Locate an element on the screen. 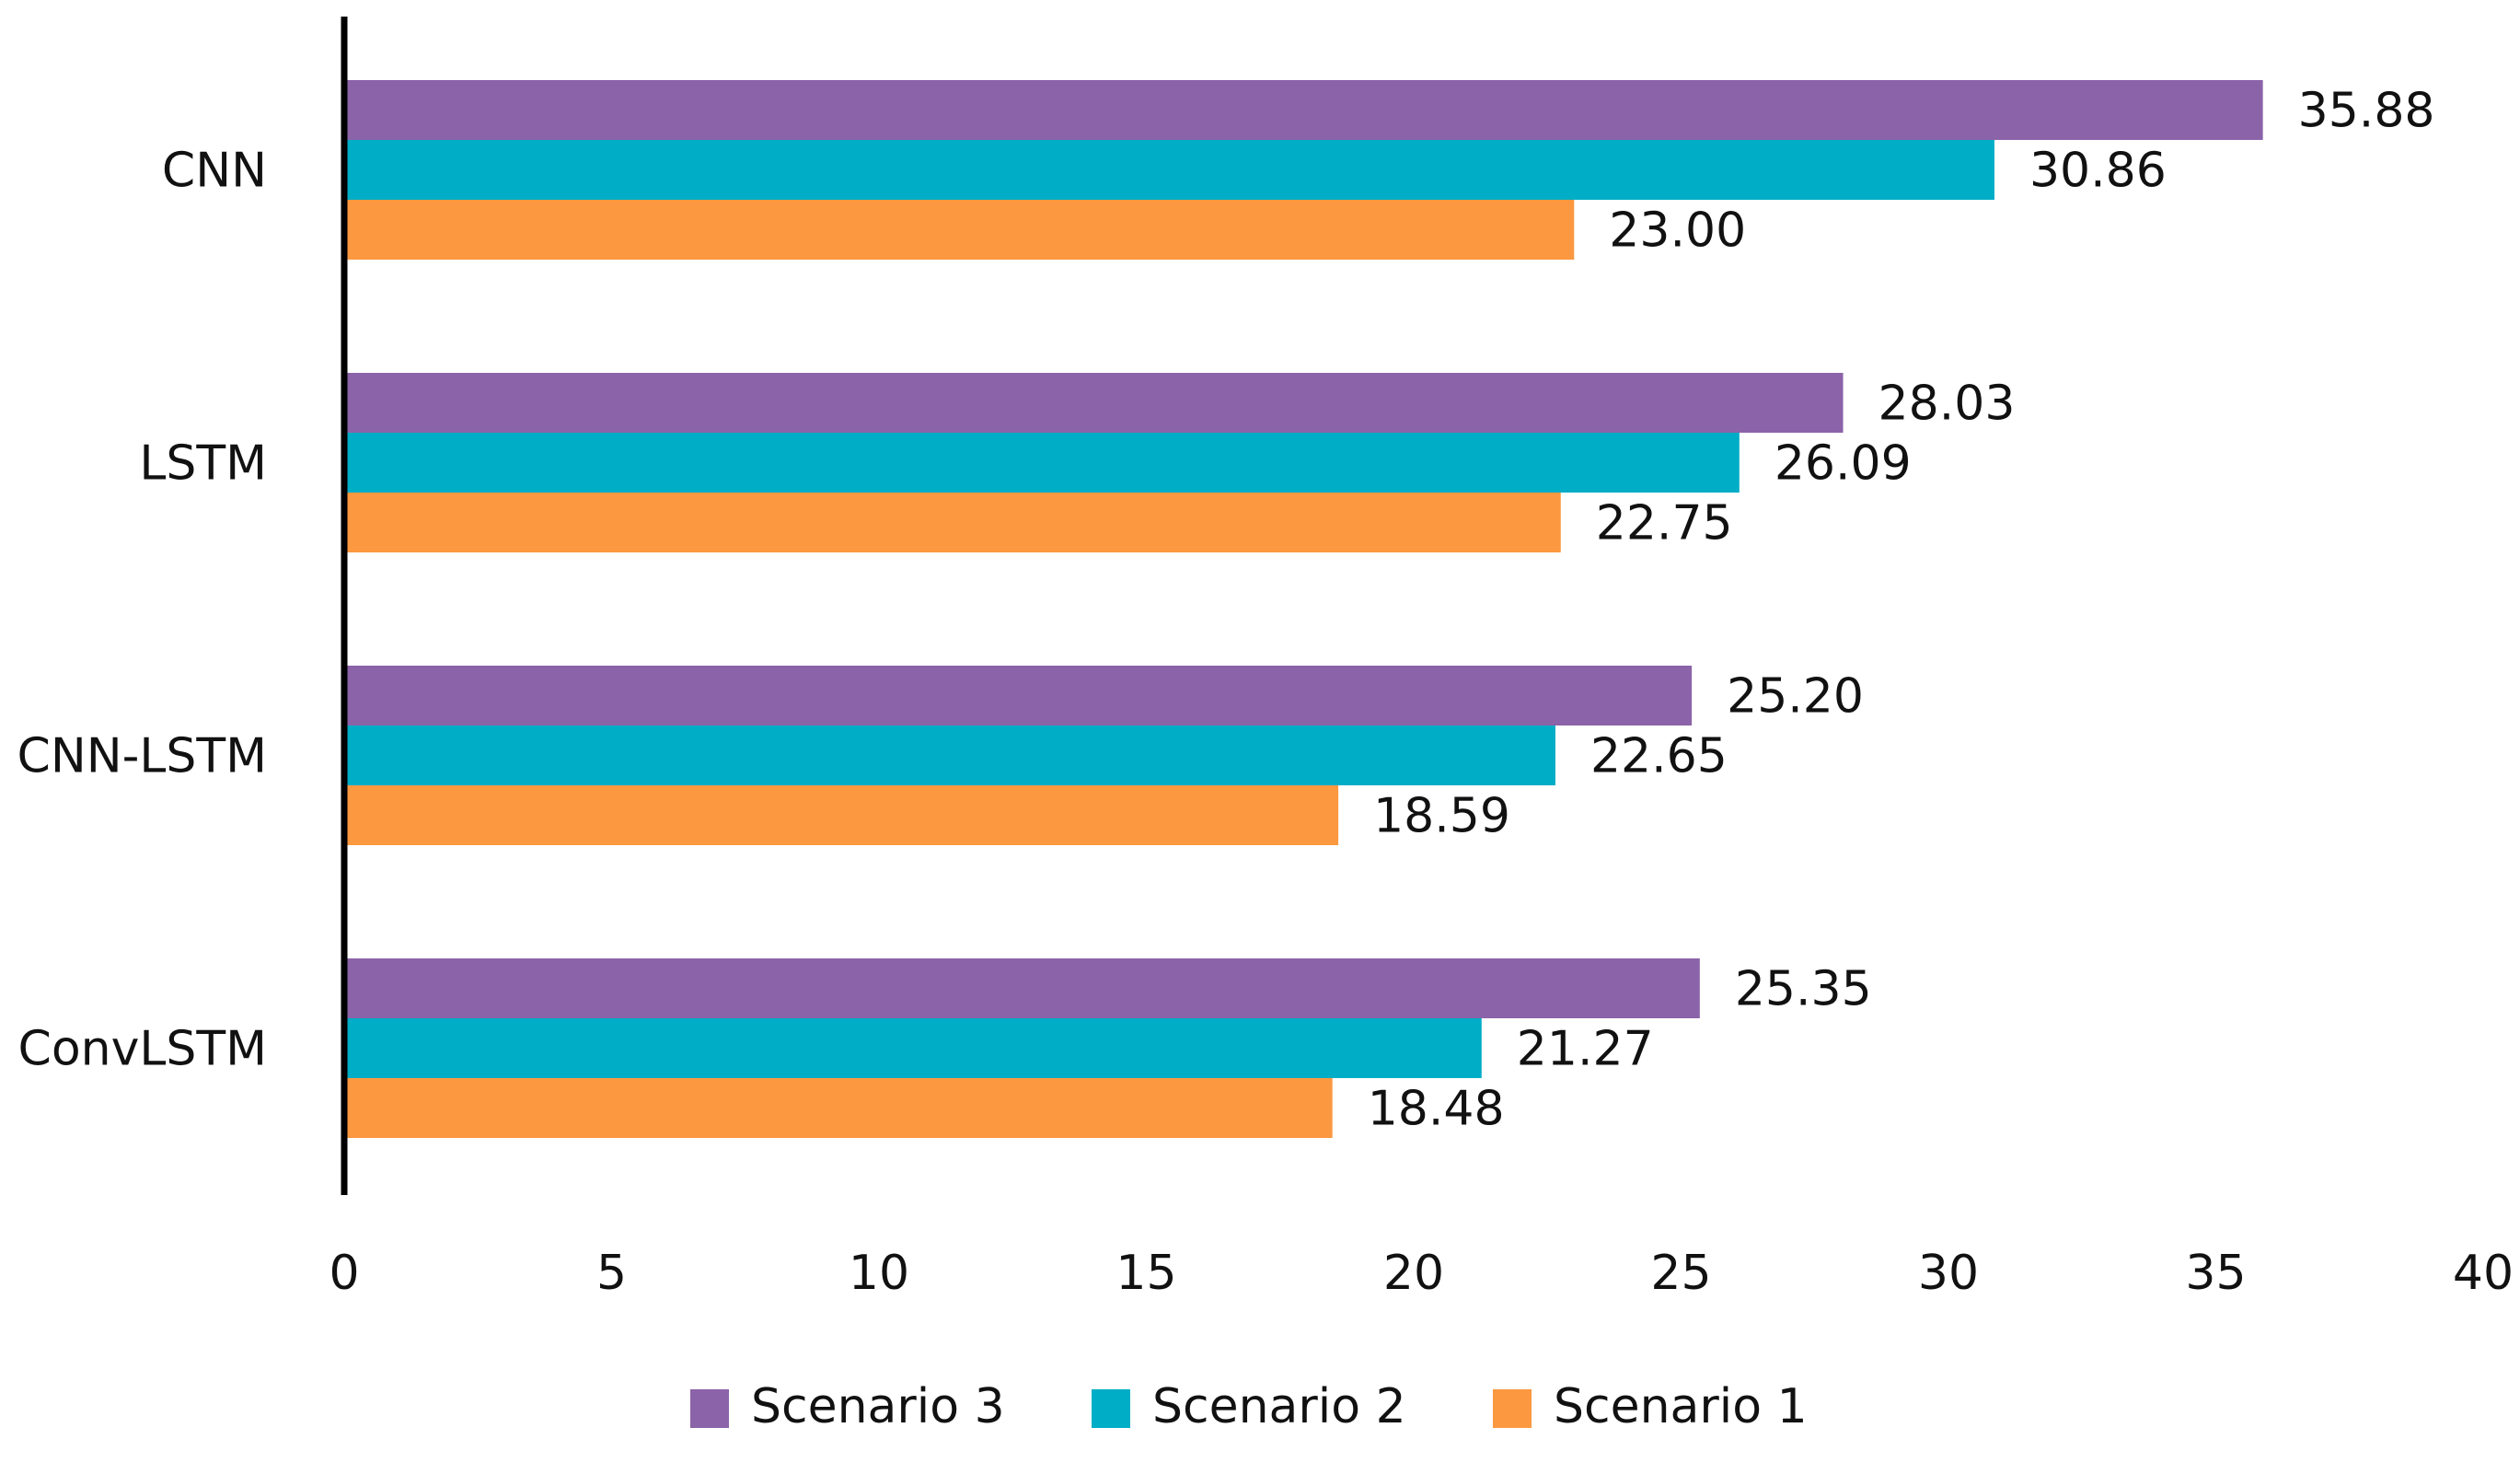  legend-label-scenario-2: Scenario 2 is located at coordinates (1279, 1406).